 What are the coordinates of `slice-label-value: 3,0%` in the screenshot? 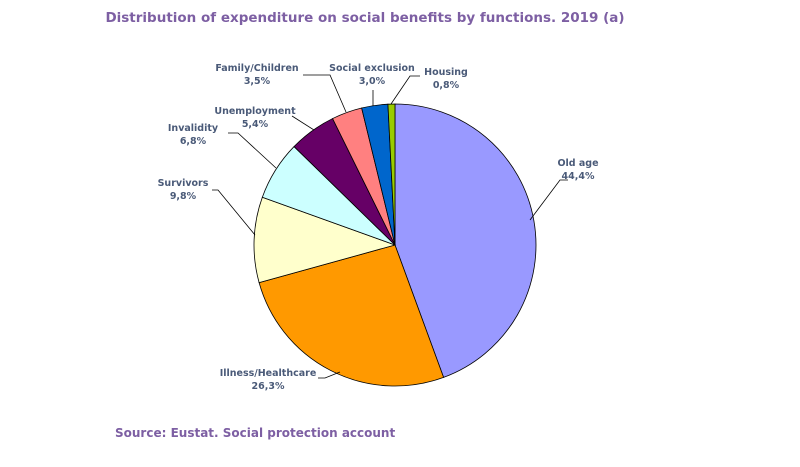 It's located at (372, 81).